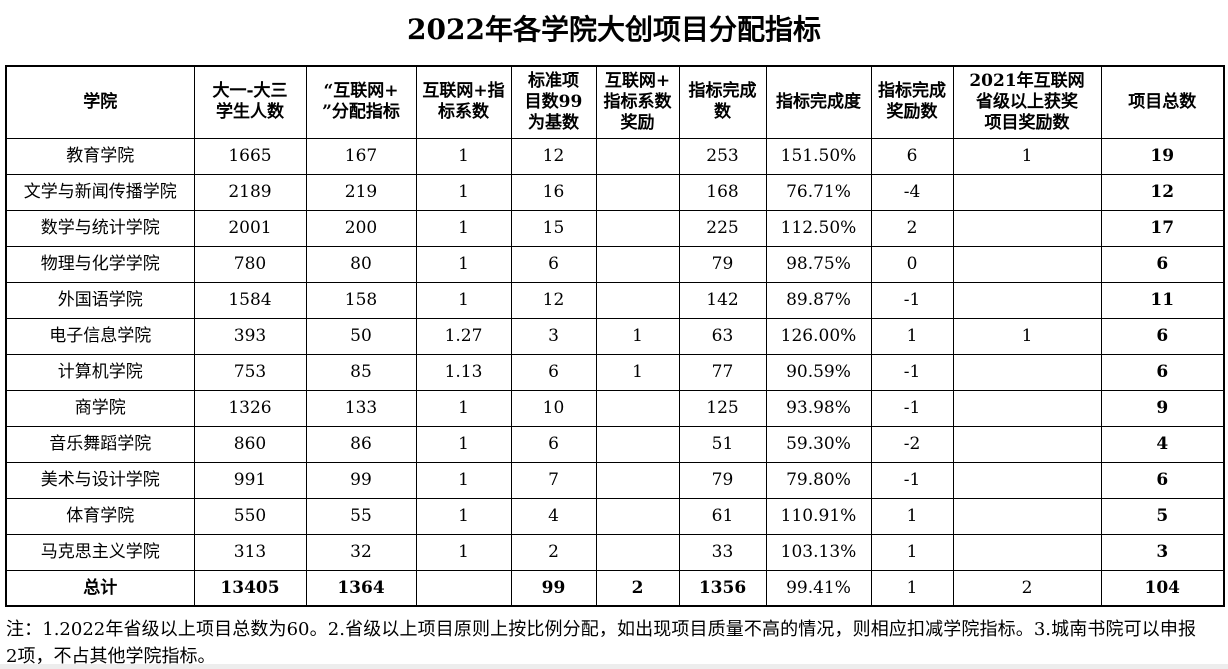 This screenshot has width=1228, height=669. I want to click on value-cell: 59.30%, so click(818, 444).